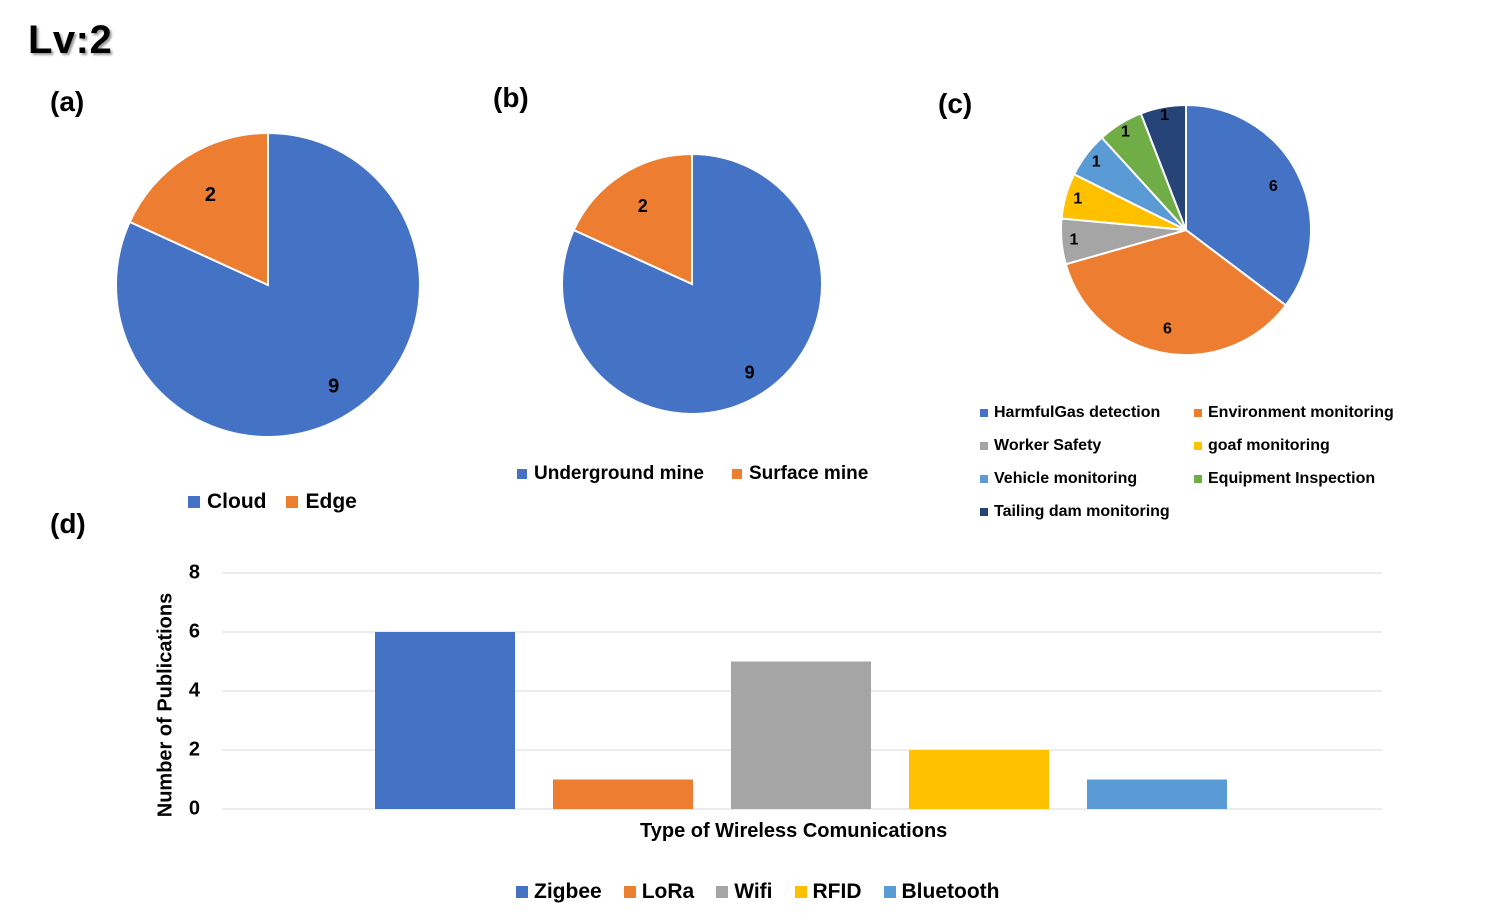 This screenshot has height=924, width=1500. What do you see at coordinates (668, 891) in the screenshot?
I see `legend-label: LoRa` at bounding box center [668, 891].